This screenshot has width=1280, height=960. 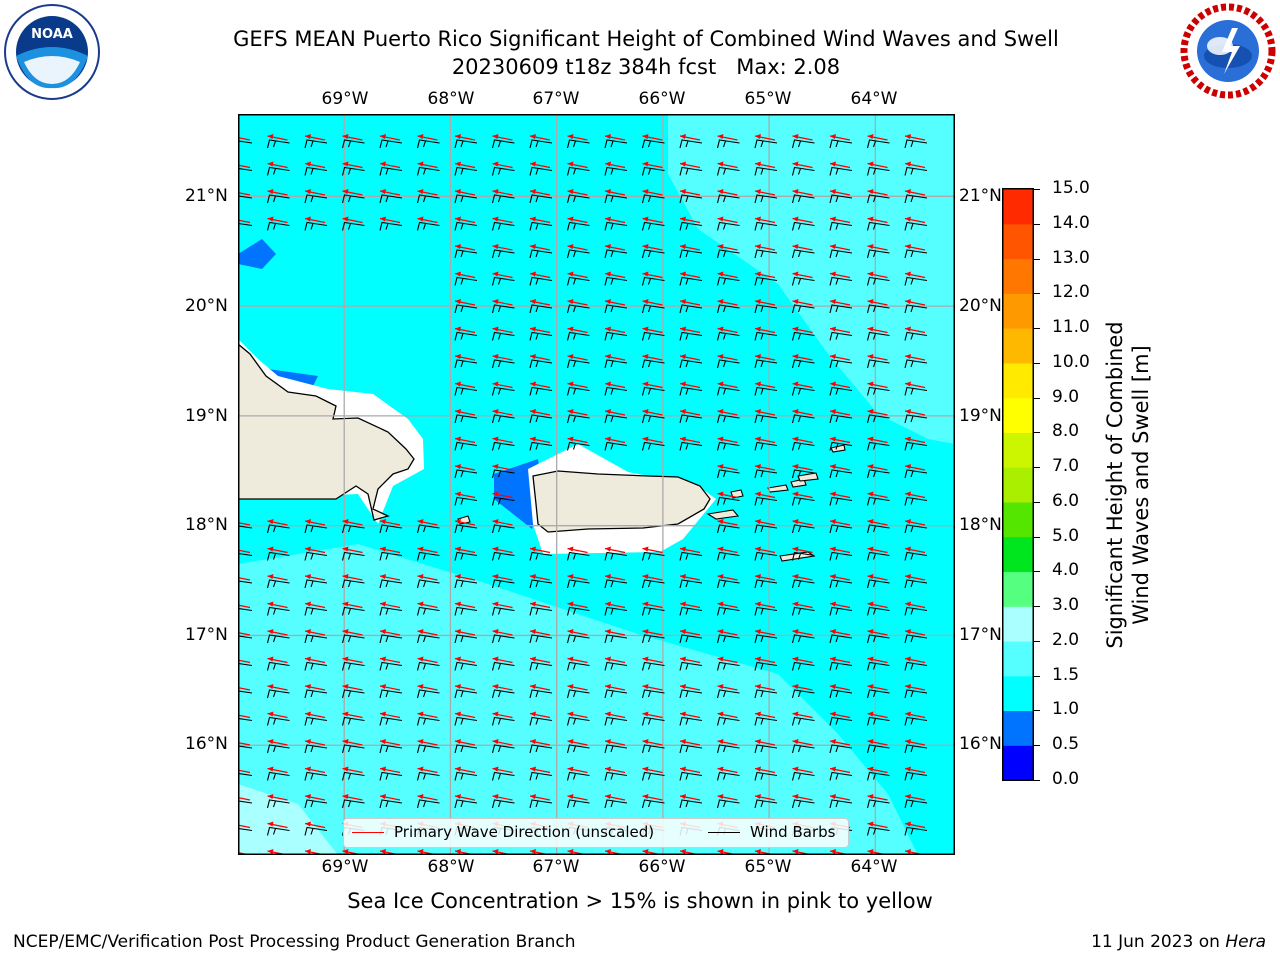 I want to click on colorbar-bin, so click(x=1018, y=519).